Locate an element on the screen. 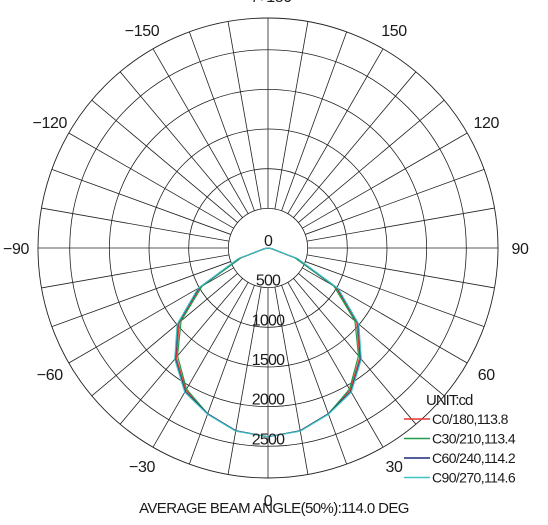 Image resolution: width=548 pixels, height=525 pixels. angle-tick-label: −90 is located at coordinates (16, 249).